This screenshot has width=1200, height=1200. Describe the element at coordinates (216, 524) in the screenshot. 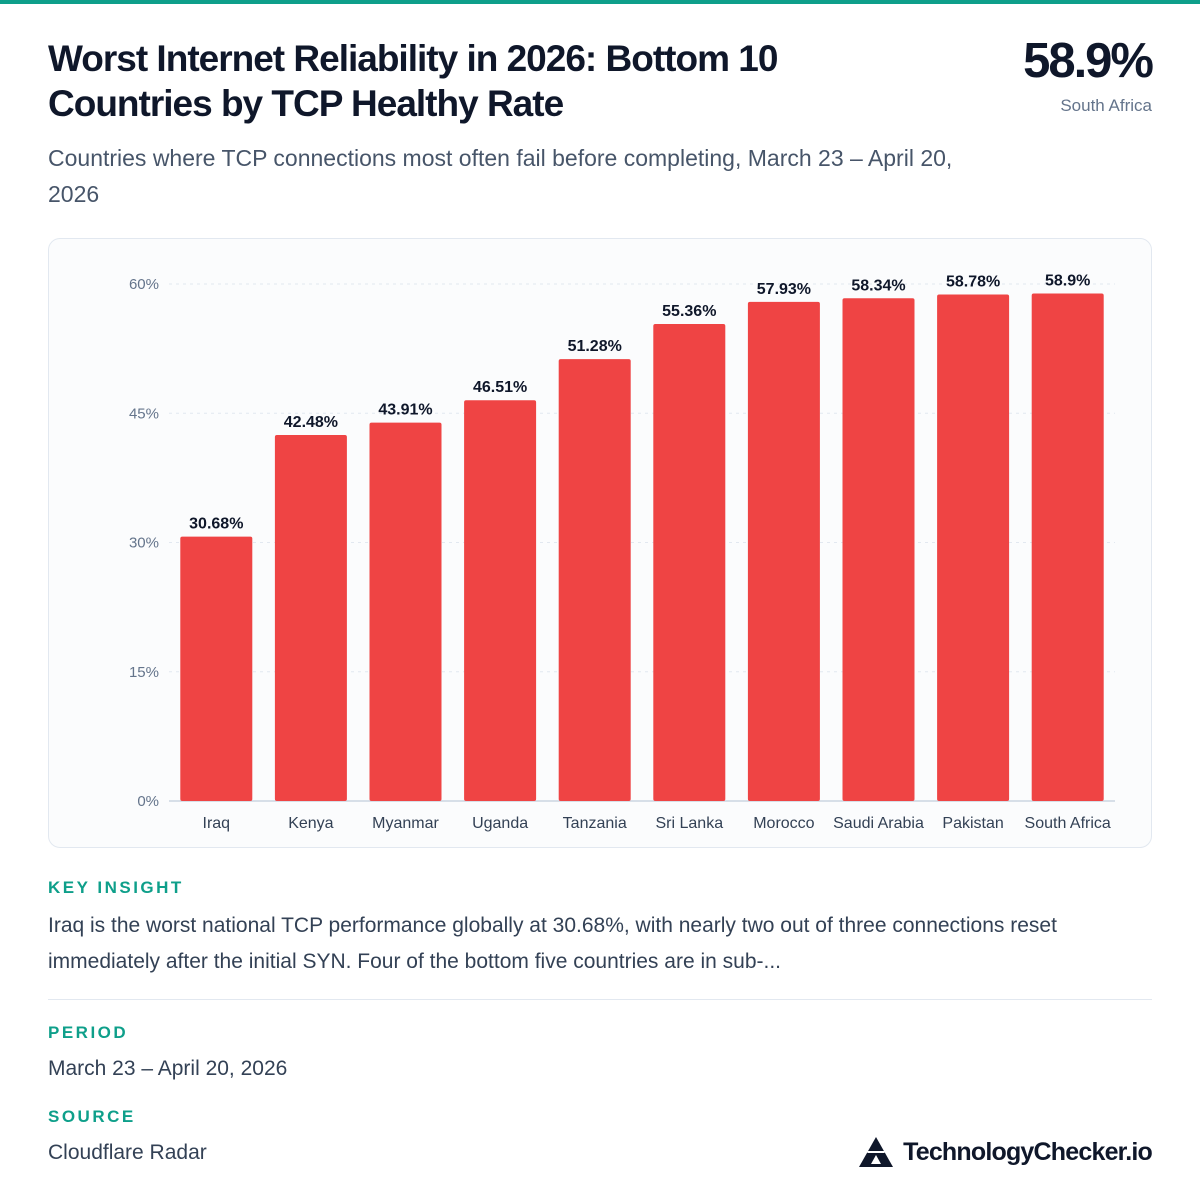

I see `bar-value-label: 30.68%` at that location.